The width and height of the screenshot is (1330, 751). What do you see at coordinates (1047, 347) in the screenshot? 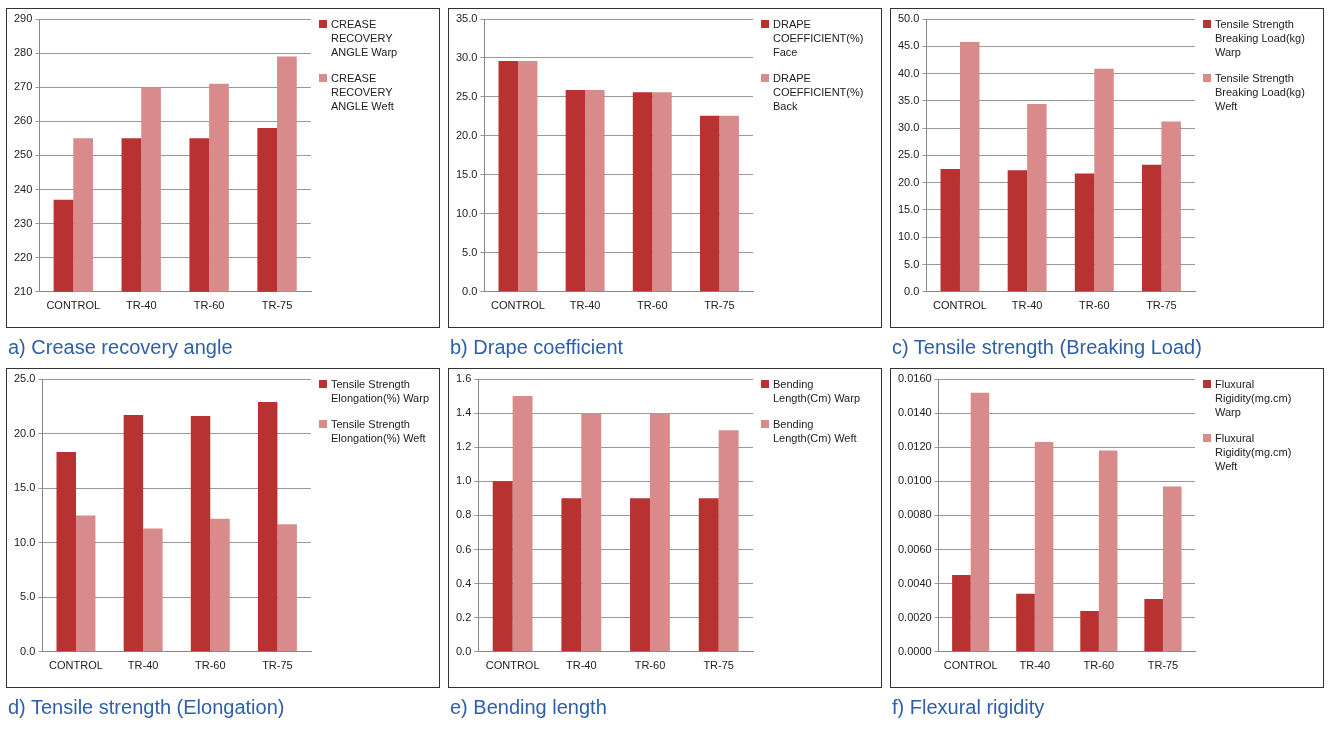
I see `text: c) Tensile strength (Breaking Load)` at bounding box center [1047, 347].